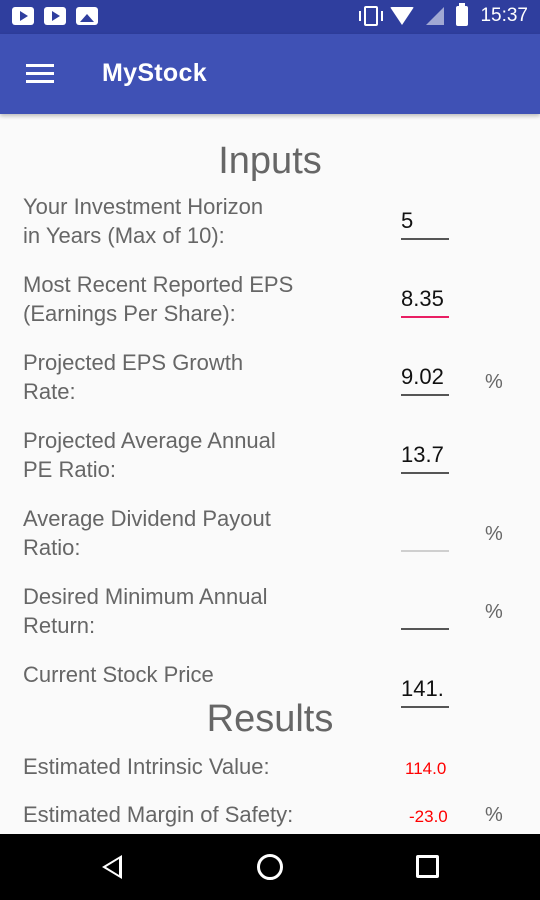 The width and height of the screenshot is (540, 900). What do you see at coordinates (425, 378) in the screenshot?
I see `eps-growth-input: 9.02` at bounding box center [425, 378].